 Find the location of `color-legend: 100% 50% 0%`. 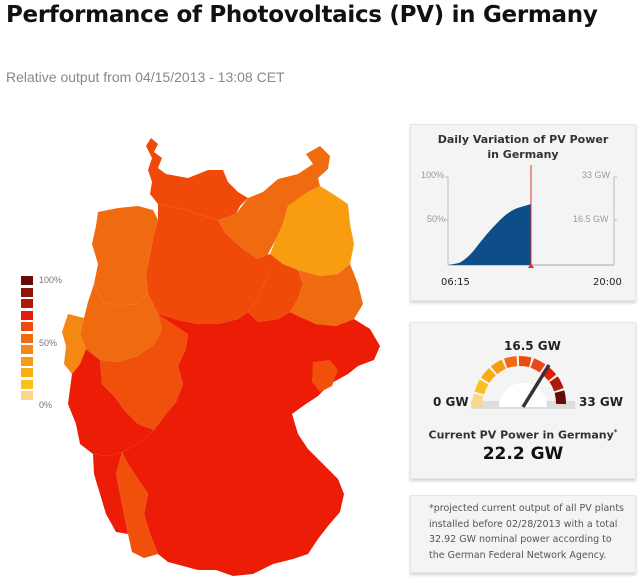

color-legend: 100% 50% 0% is located at coordinates (41, 342).